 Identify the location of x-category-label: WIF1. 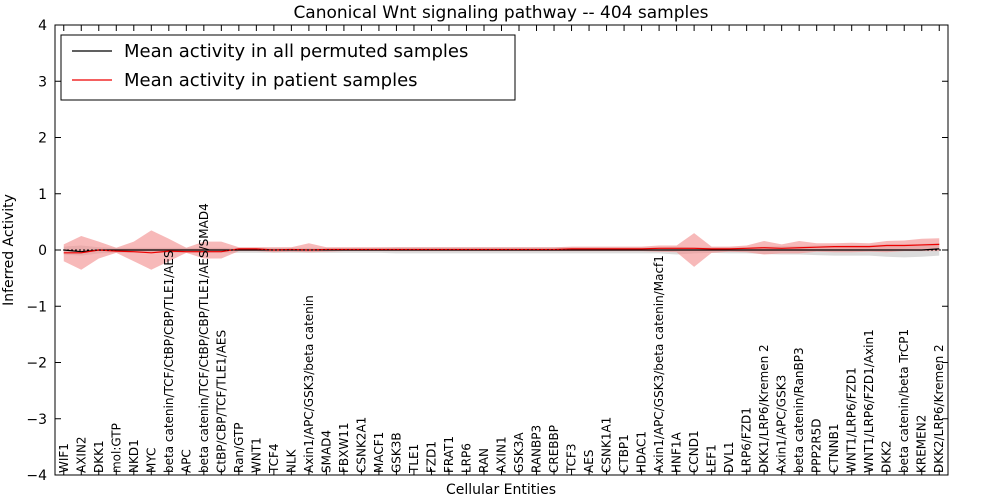
(64, 458).